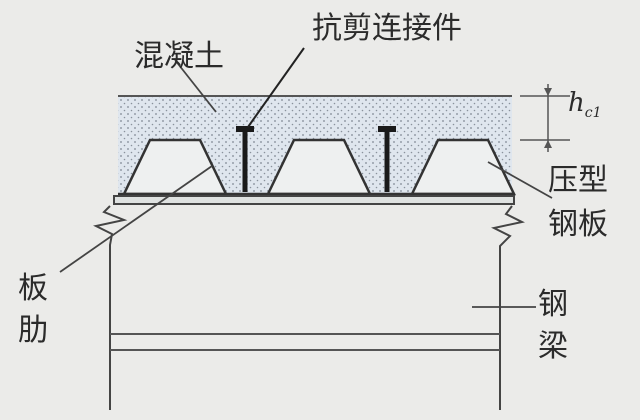 The image size is (640, 420). What do you see at coordinates (553, 346) in the screenshot?
I see `beam-label-line-2: 梁` at bounding box center [553, 346].